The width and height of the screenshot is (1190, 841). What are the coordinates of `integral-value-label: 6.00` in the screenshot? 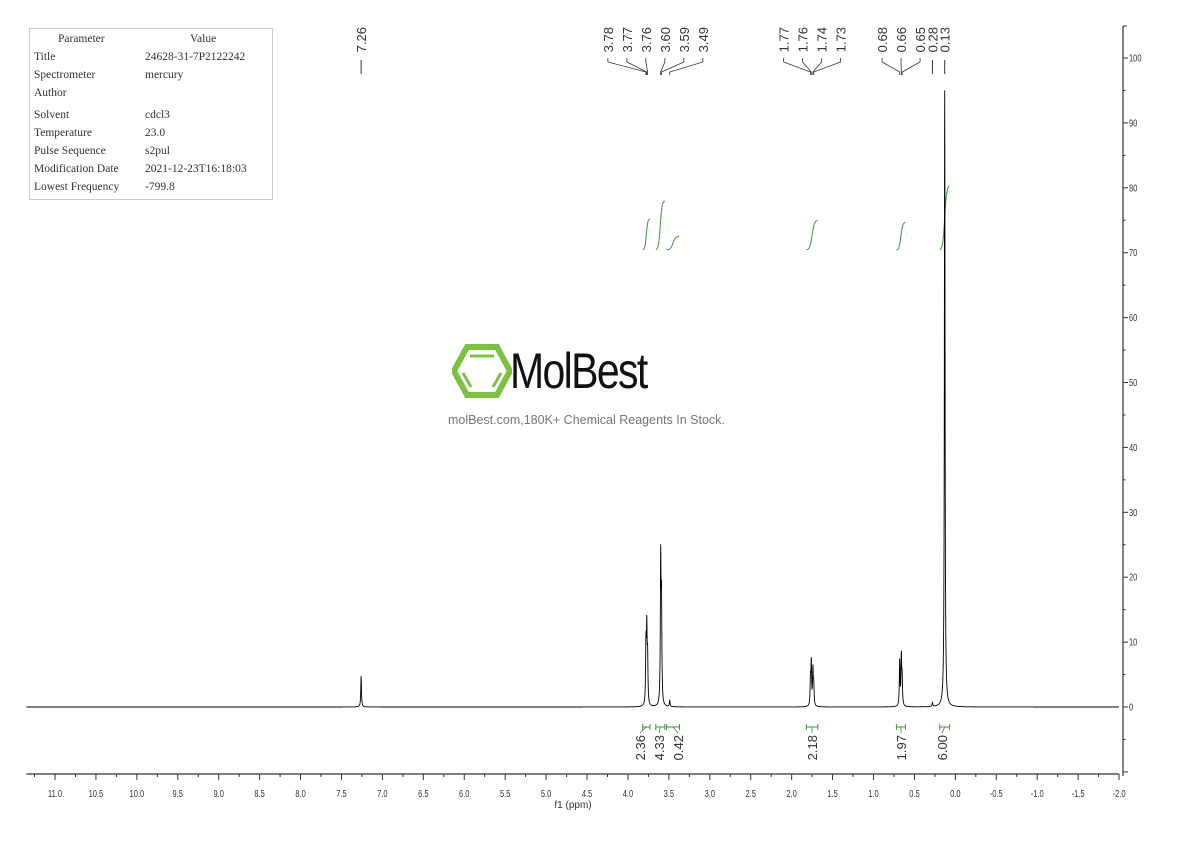 It's located at (942, 747).